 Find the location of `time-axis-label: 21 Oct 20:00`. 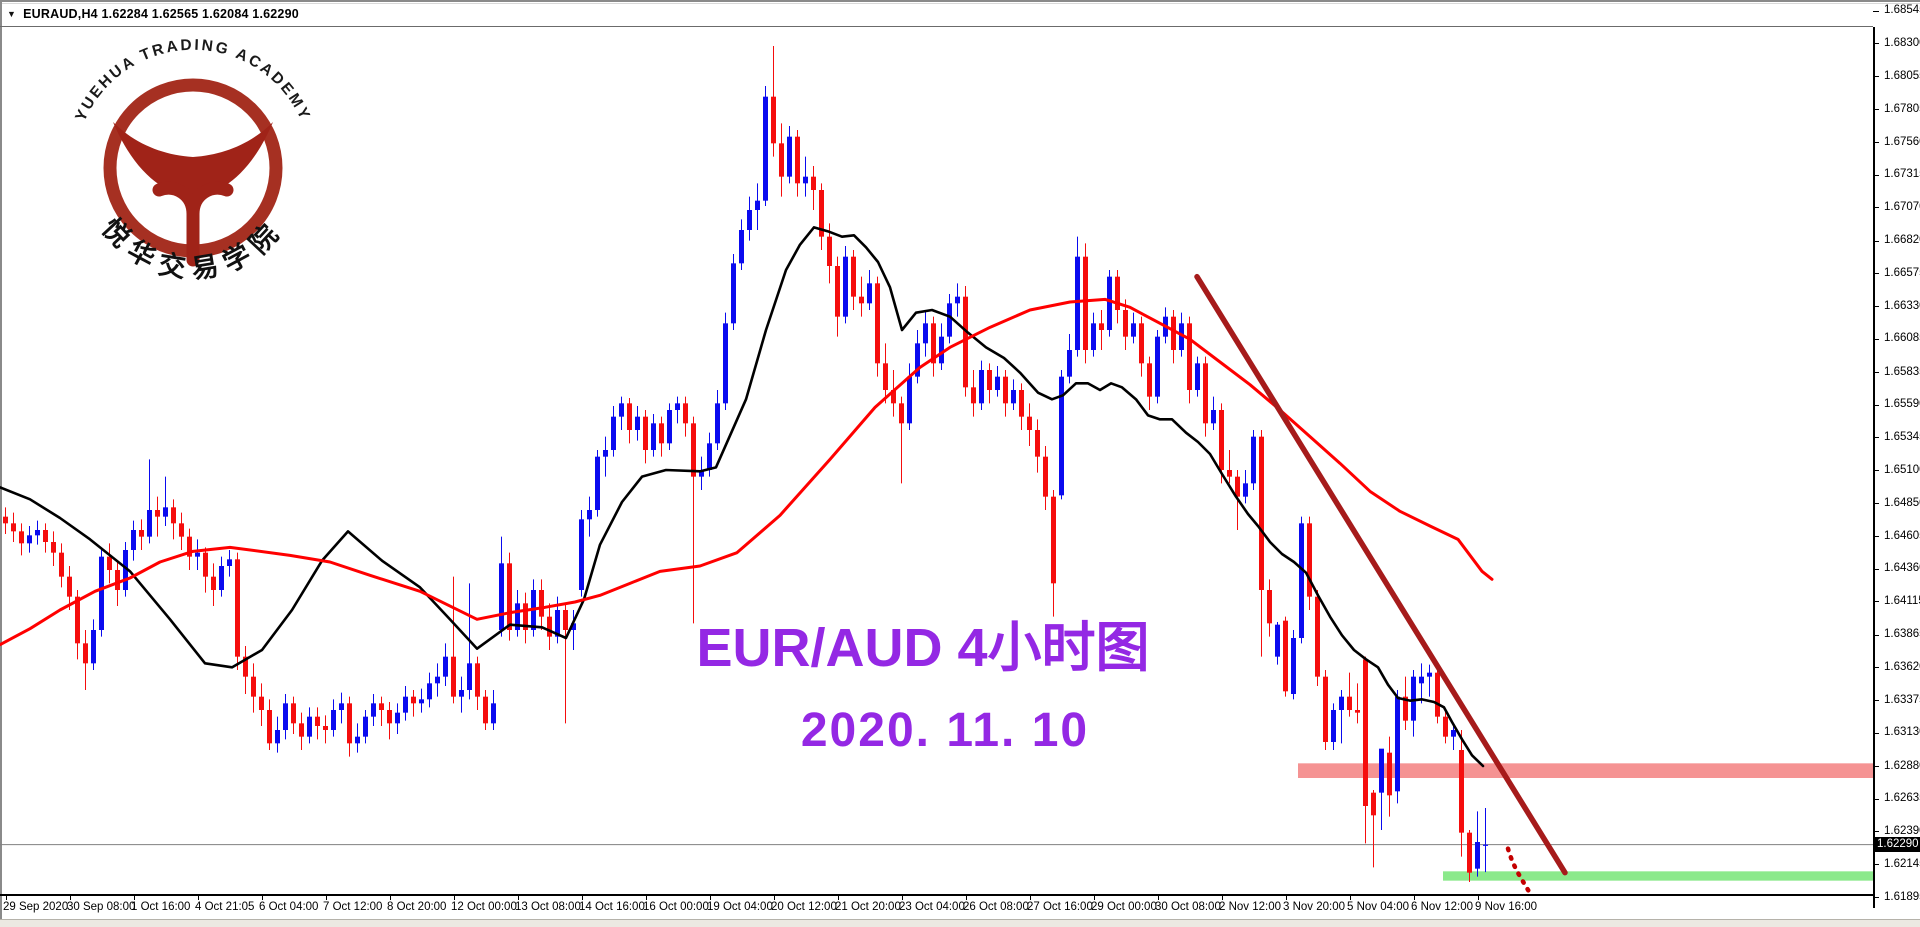

time-axis-label: 21 Oct 20:00 is located at coordinates (868, 907).